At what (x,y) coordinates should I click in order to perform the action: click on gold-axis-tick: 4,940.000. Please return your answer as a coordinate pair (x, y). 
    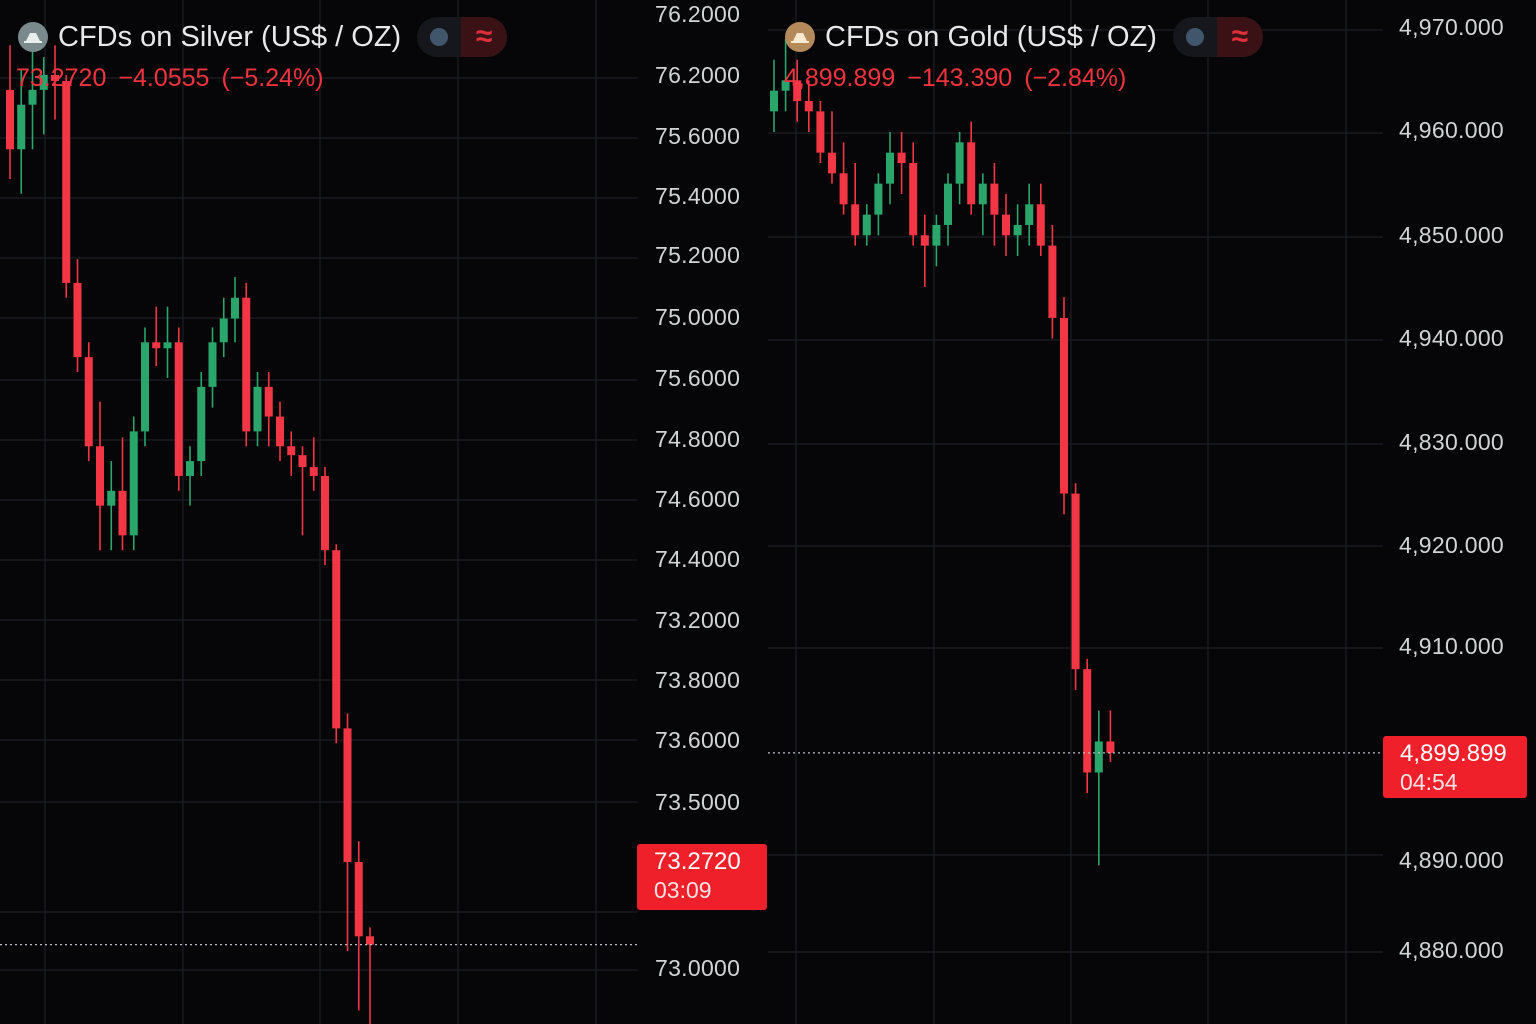
    Looking at the image, I should click on (1452, 338).